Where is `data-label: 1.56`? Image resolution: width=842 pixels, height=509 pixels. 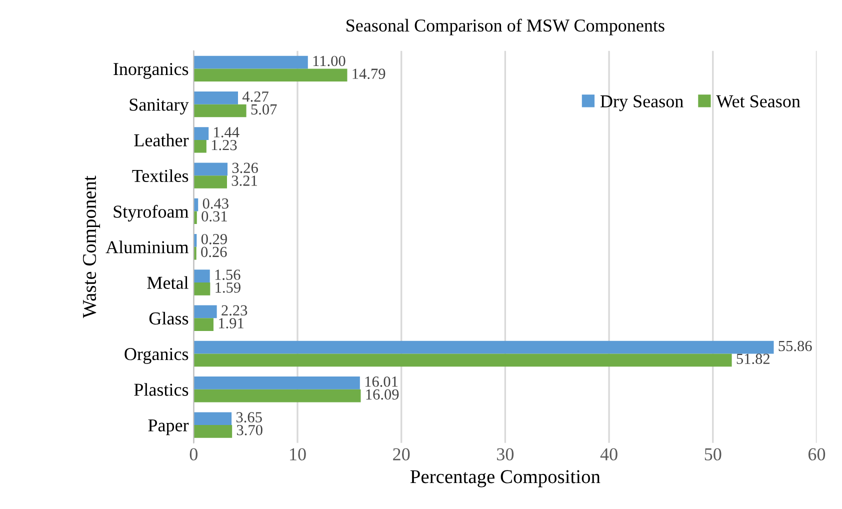
data-label: 1.56 is located at coordinates (227, 275).